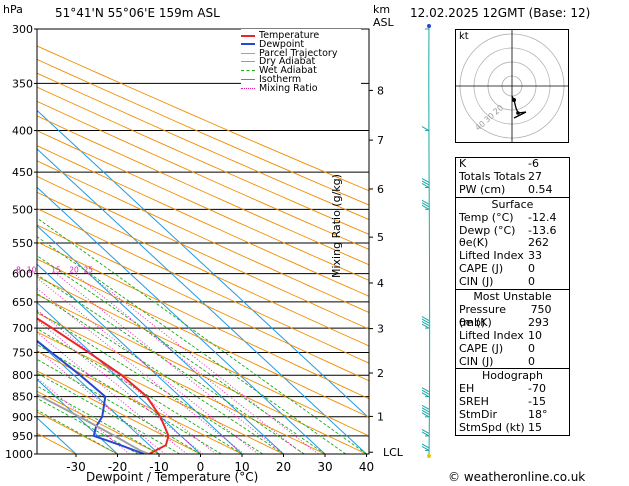  Describe the element at coordinates (380, 189) in the screenshot. I see `altitude-tick-label: 6` at that location.